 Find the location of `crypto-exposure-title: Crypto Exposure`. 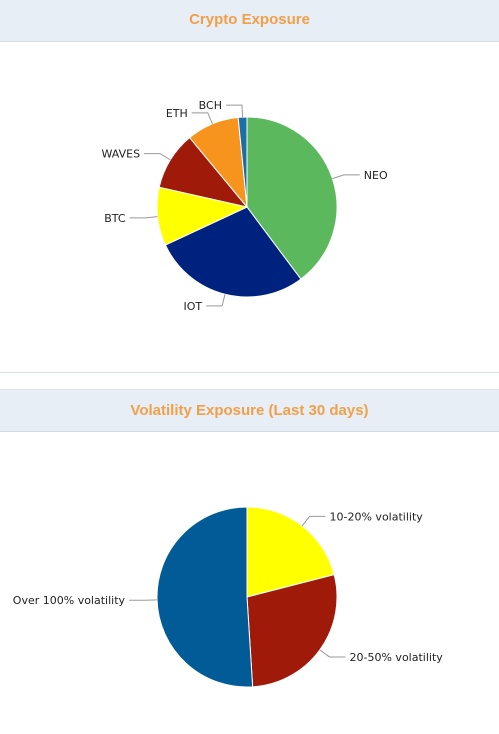

crypto-exposure-title: Crypto Exposure is located at coordinates (249, 19).